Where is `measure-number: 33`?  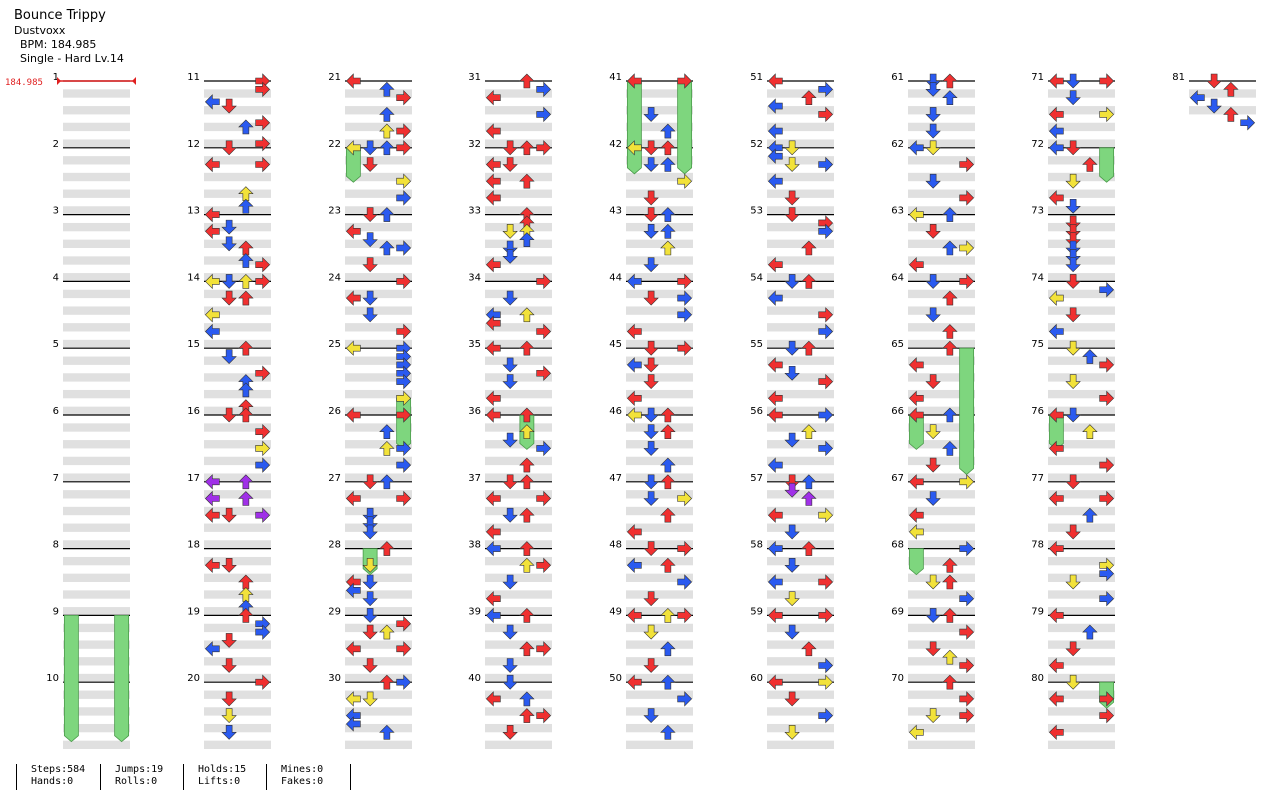 measure-number: 33 is located at coordinates (474, 211).